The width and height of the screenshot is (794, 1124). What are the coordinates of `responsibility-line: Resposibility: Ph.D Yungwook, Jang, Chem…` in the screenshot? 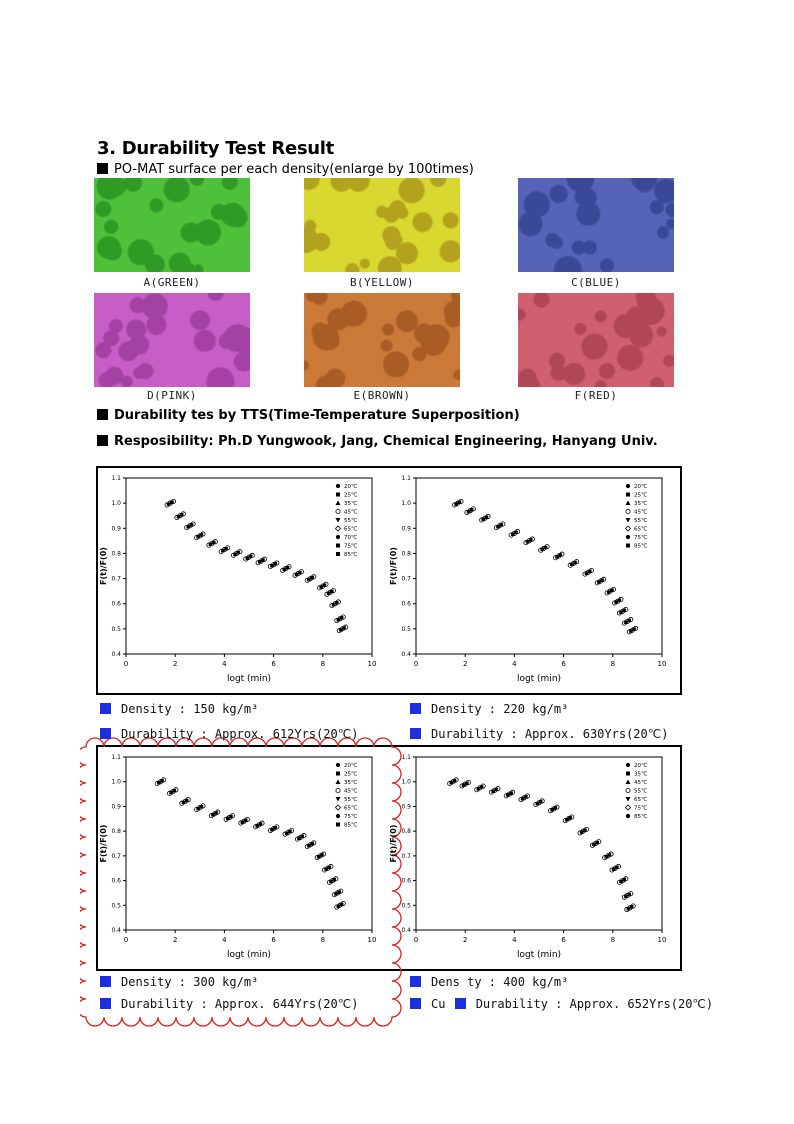 It's located at (377, 441).